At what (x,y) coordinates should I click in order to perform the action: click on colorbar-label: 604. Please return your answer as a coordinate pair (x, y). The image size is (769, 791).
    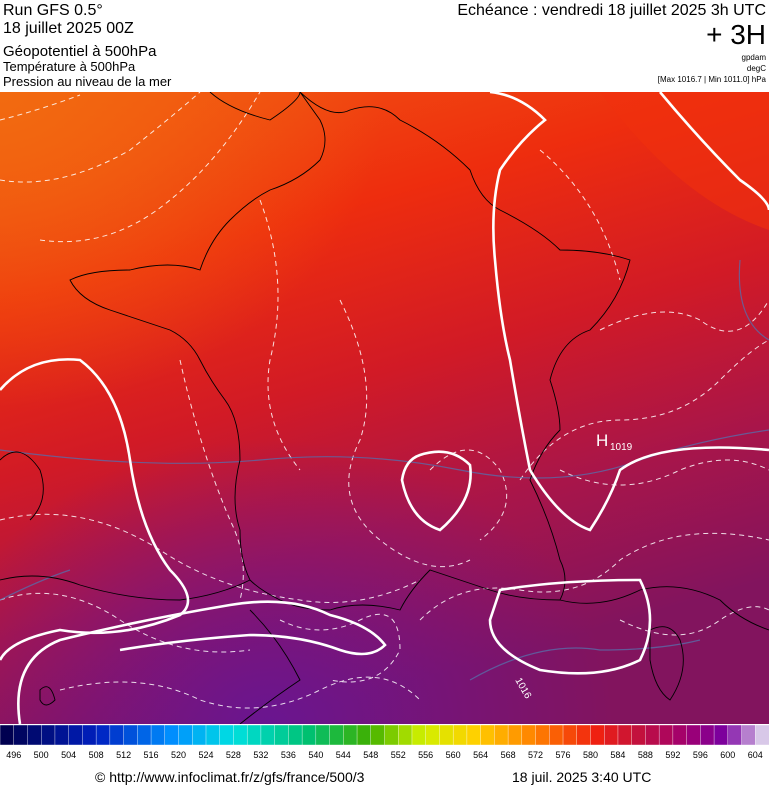
    Looking at the image, I should click on (755, 755).